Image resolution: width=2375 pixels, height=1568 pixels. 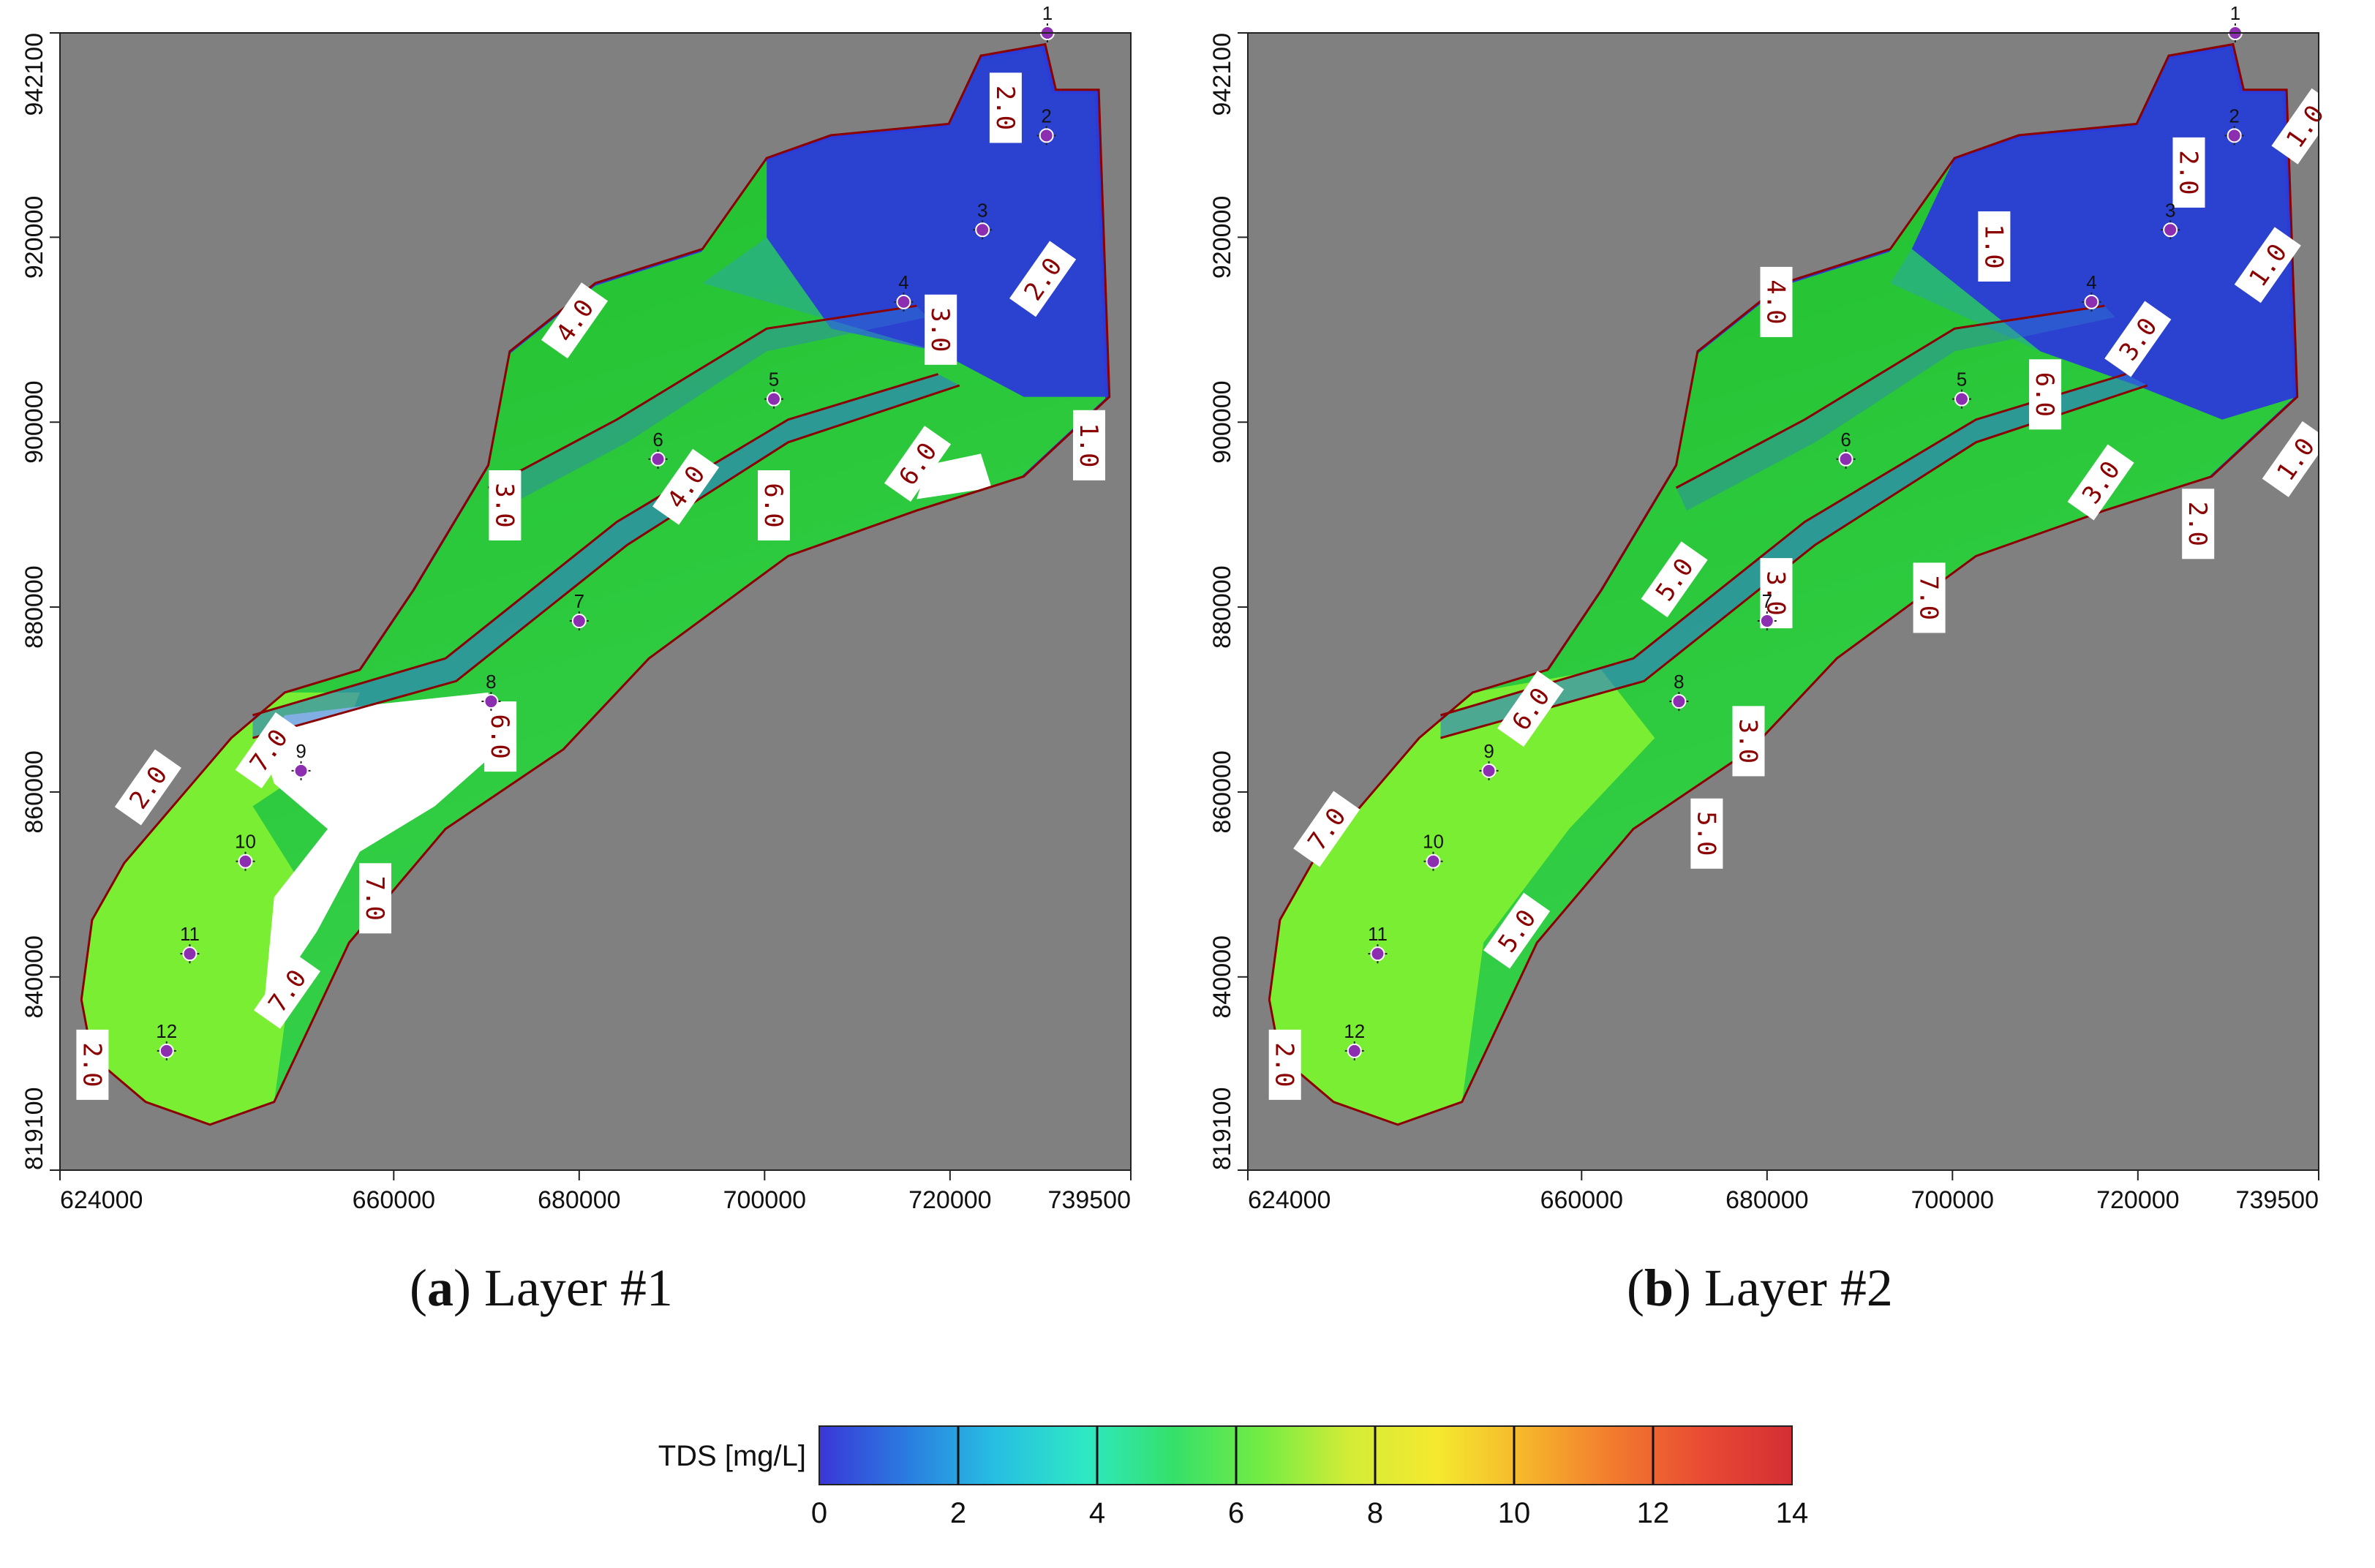 What do you see at coordinates (1659, 1288) in the screenshot?
I see `caption-panel-label: b` at bounding box center [1659, 1288].